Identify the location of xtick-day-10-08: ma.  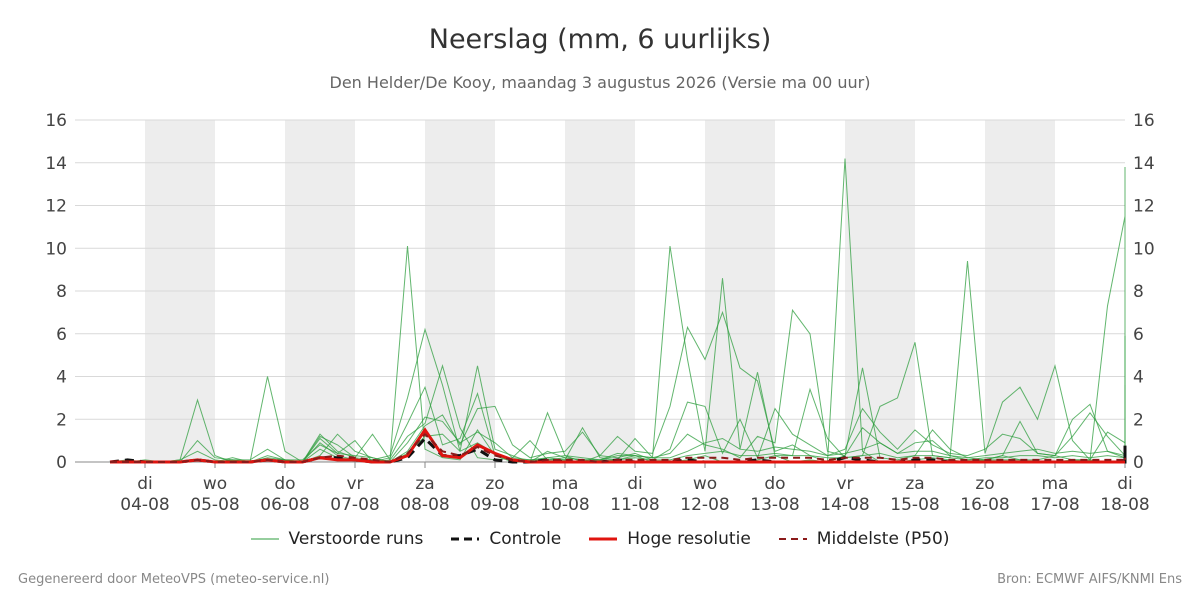
(565, 484).